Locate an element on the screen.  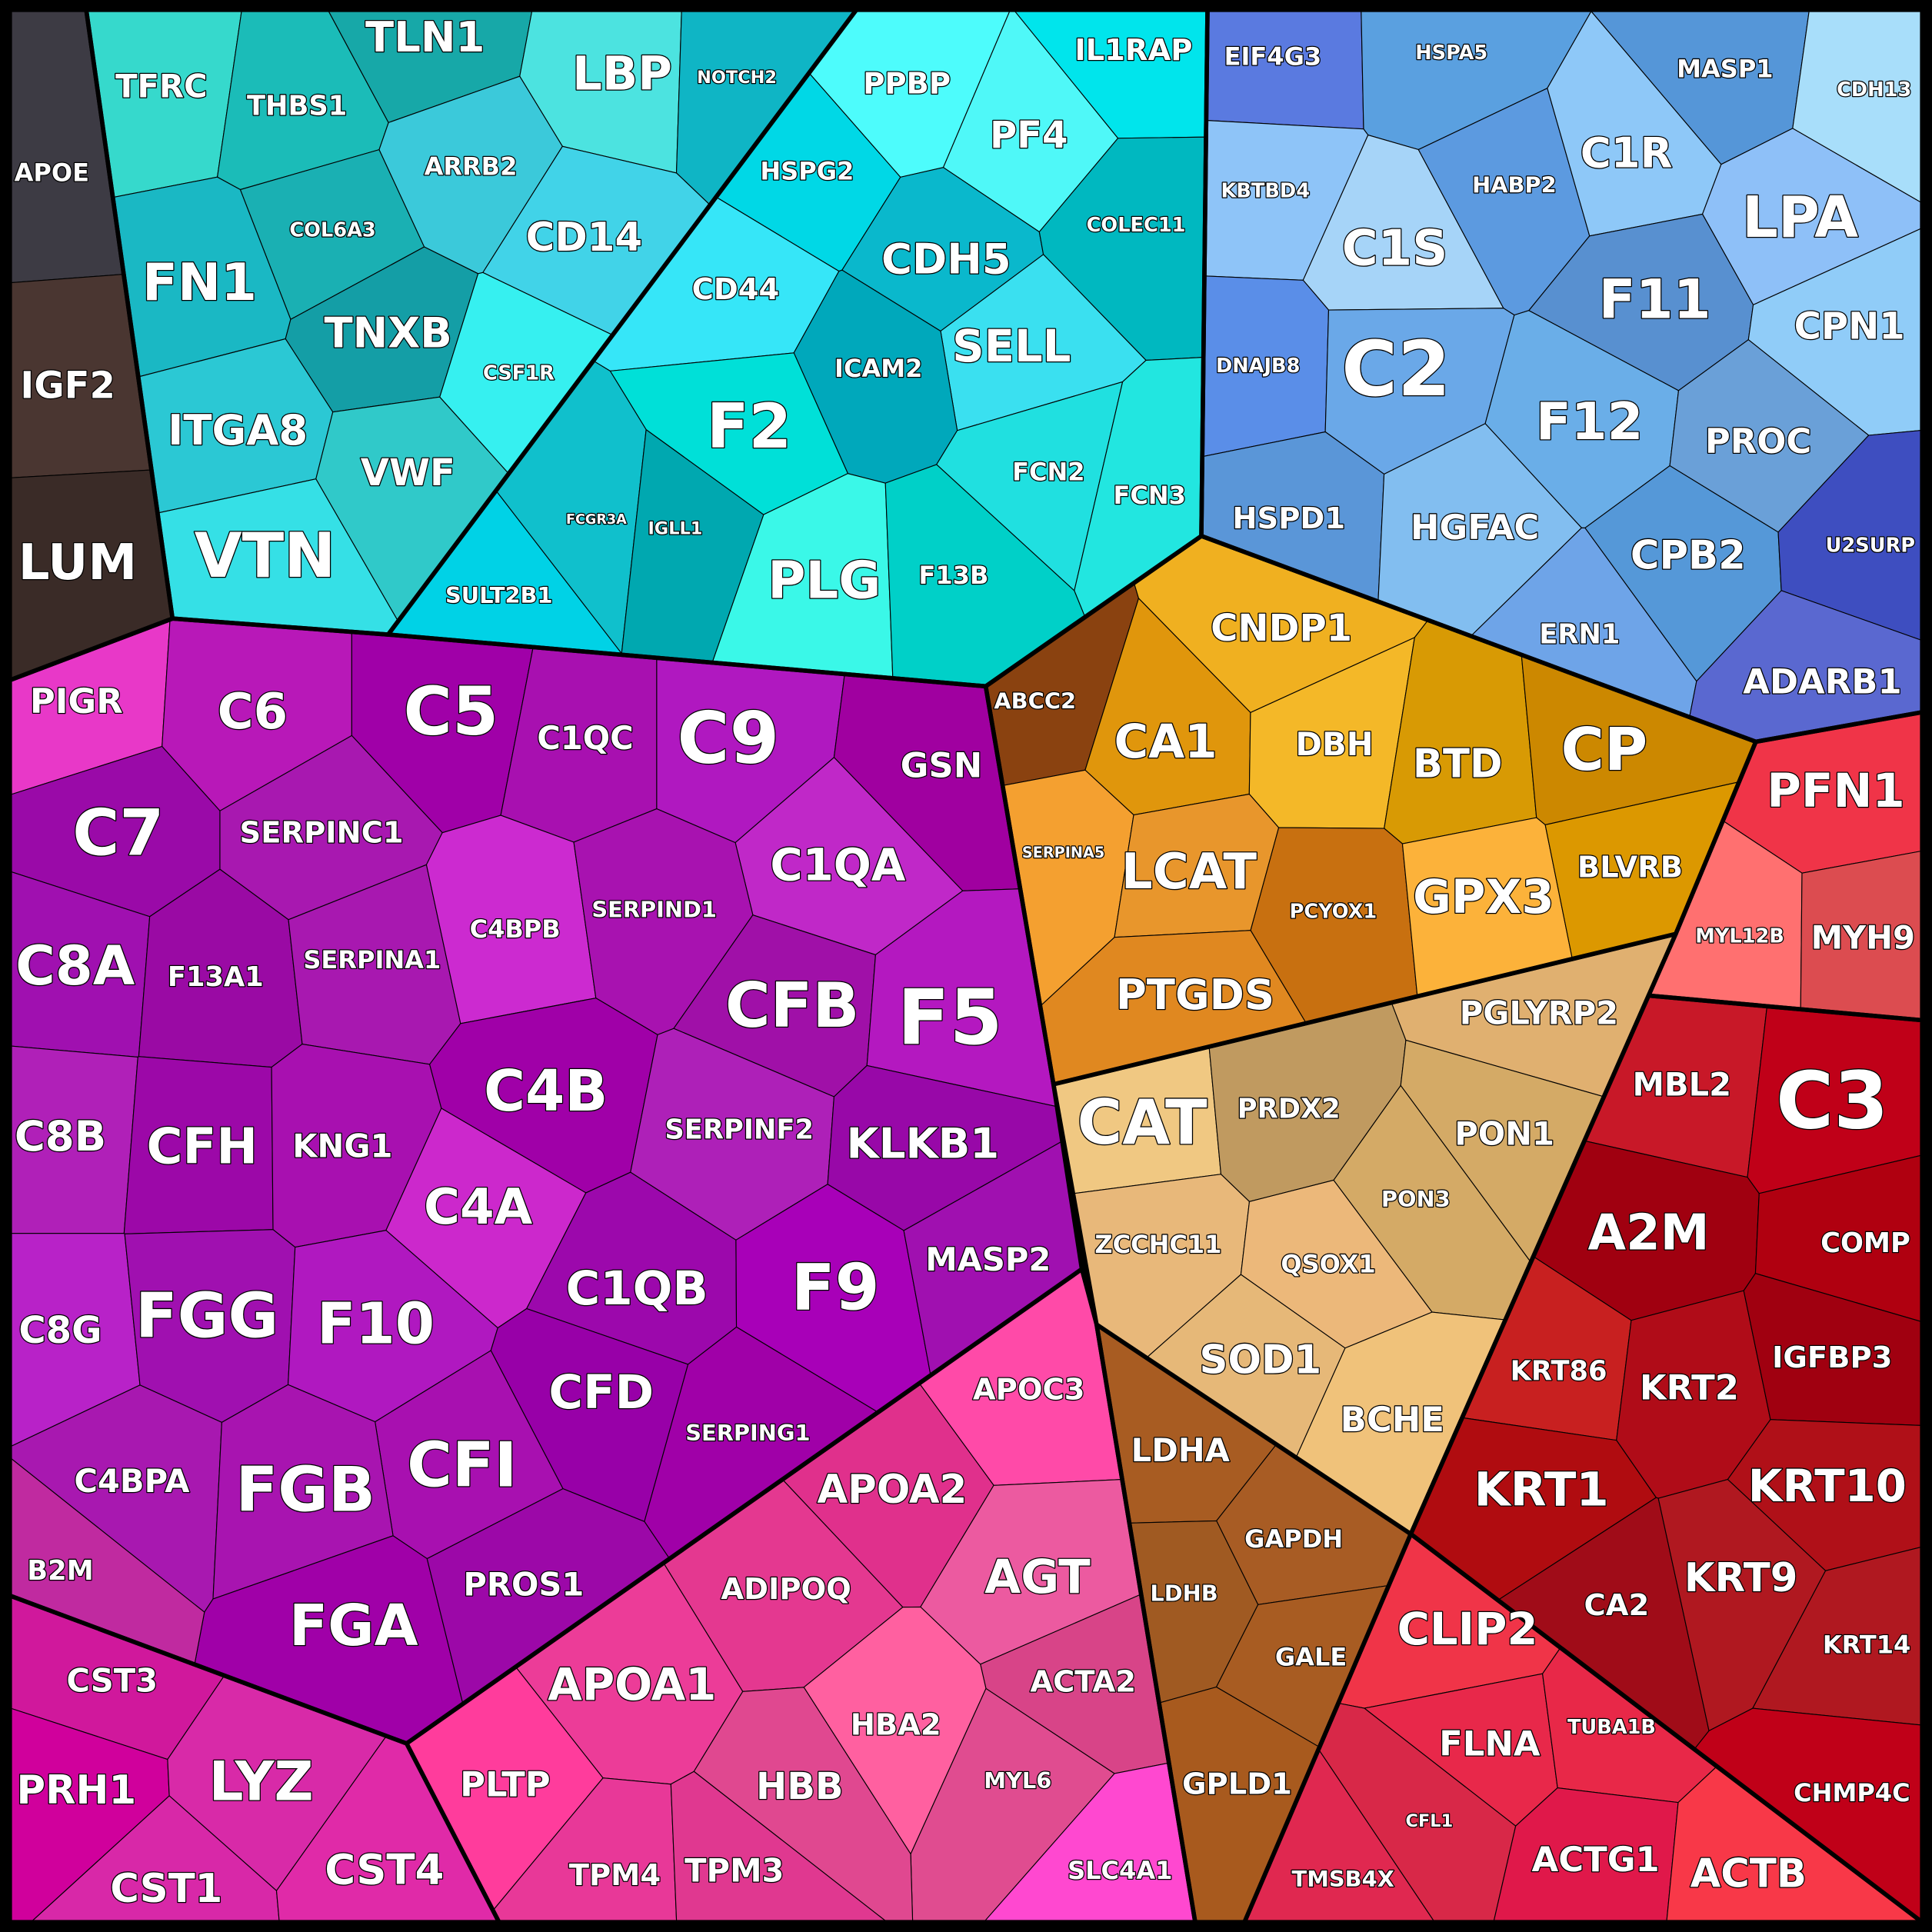
cell-label: C5 is located at coordinates (451, 712).